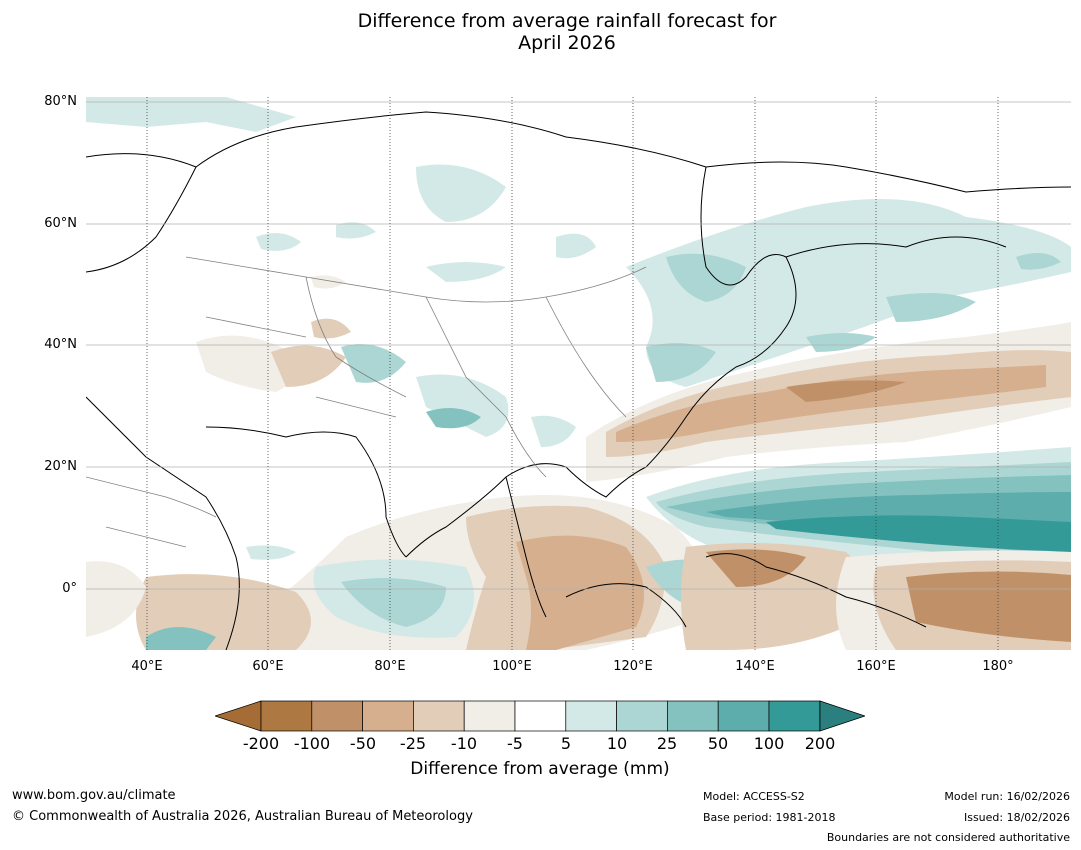 Image resolution: width=1081 pixels, height=850 pixels. I want to click on issued-text: Issued: 18/02/2026, so click(1016, 817).